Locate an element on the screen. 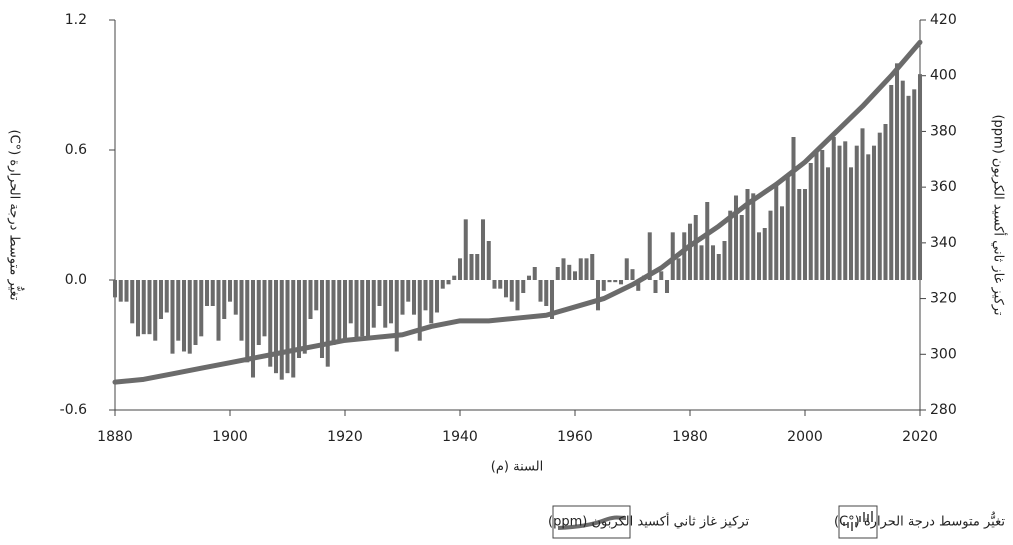  y2-tick-label: 340 is located at coordinates (943, 243).